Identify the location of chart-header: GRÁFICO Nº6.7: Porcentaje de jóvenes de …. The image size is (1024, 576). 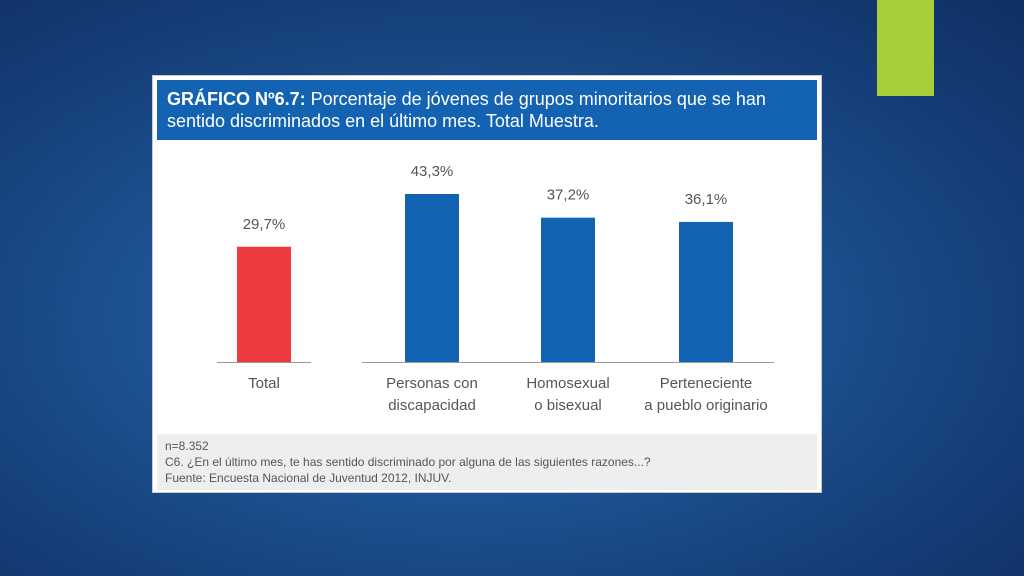
(487, 110).